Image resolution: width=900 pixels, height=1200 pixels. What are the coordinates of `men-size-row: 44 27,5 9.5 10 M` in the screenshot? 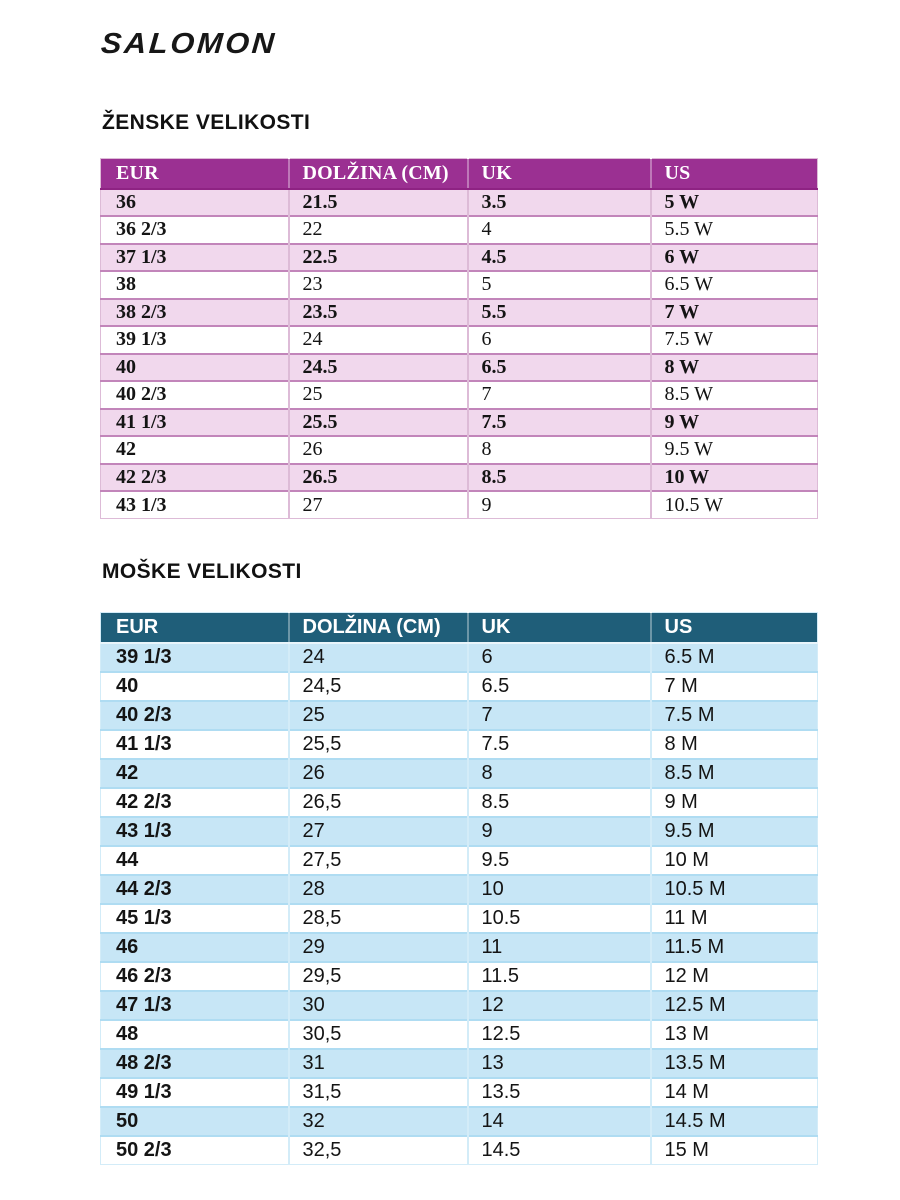 It's located at (459, 859).